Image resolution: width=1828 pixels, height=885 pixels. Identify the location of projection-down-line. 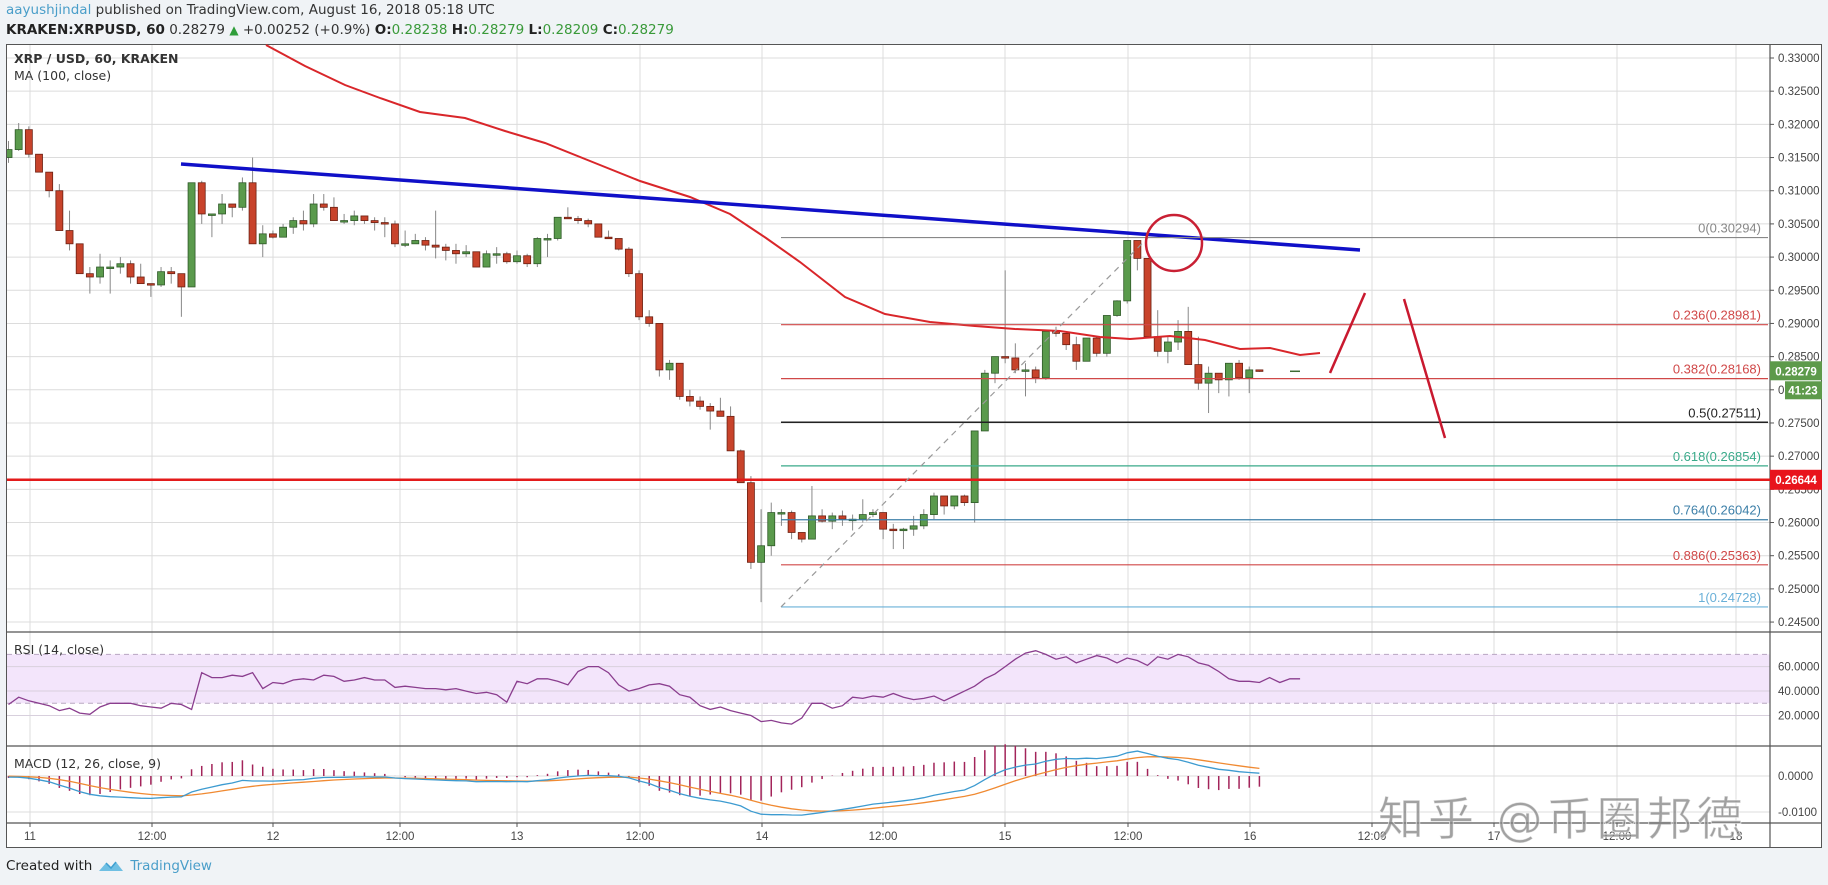
(1424, 368).